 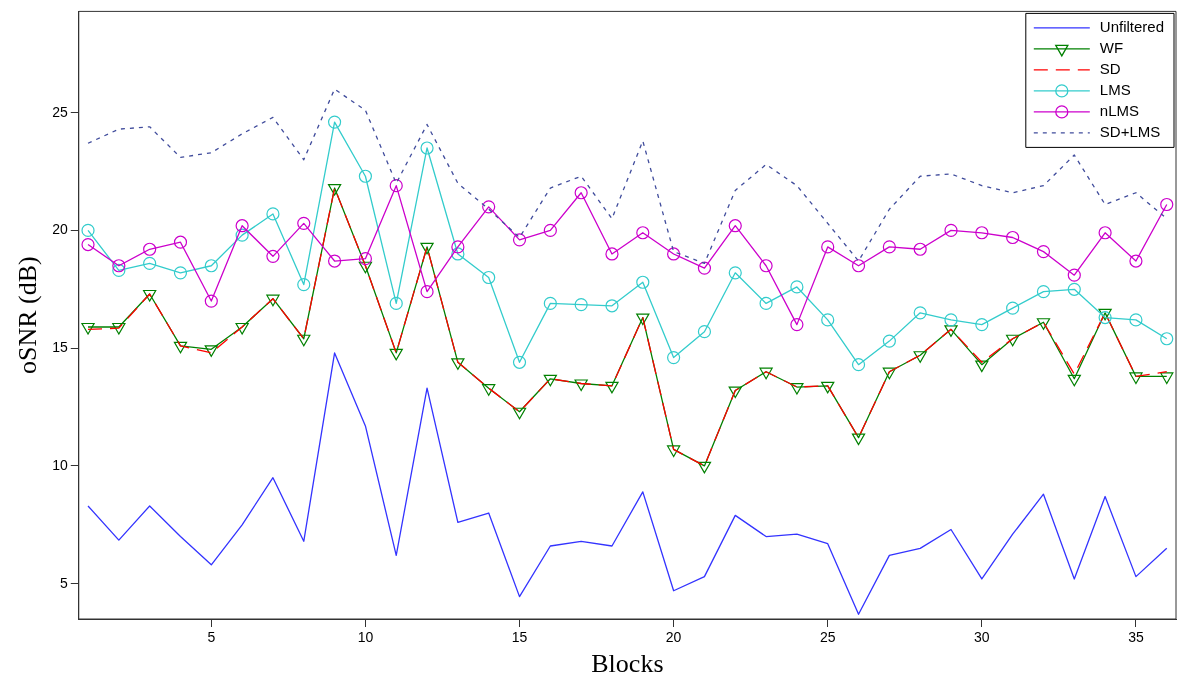 I want to click on x-tick-label: 20, so click(x=673, y=637).